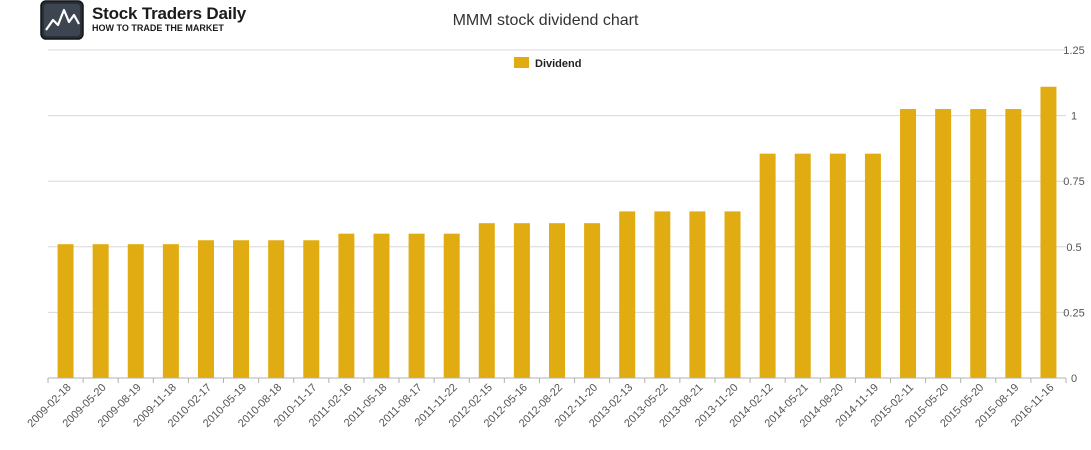 The height and width of the screenshot is (450, 1091). What do you see at coordinates (1073, 248) in the screenshot?
I see `y-tick-label: 0.5` at bounding box center [1073, 248].